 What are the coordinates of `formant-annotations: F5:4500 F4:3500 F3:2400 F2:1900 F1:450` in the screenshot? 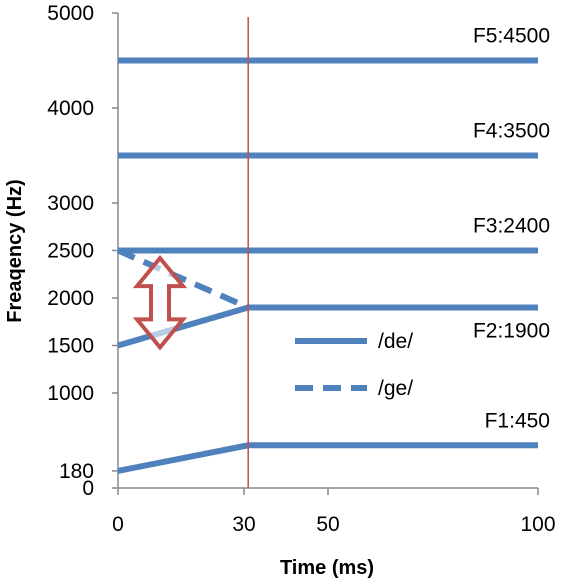 It's located at (511, 229).